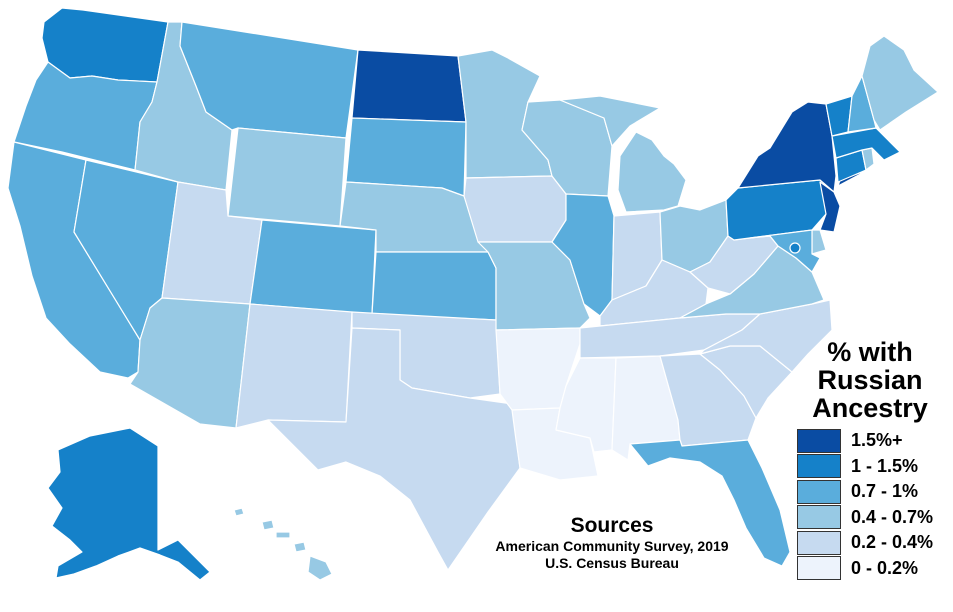 This screenshot has width=953, height=612. What do you see at coordinates (900, 83) in the screenshot?
I see `state-ME` at bounding box center [900, 83].